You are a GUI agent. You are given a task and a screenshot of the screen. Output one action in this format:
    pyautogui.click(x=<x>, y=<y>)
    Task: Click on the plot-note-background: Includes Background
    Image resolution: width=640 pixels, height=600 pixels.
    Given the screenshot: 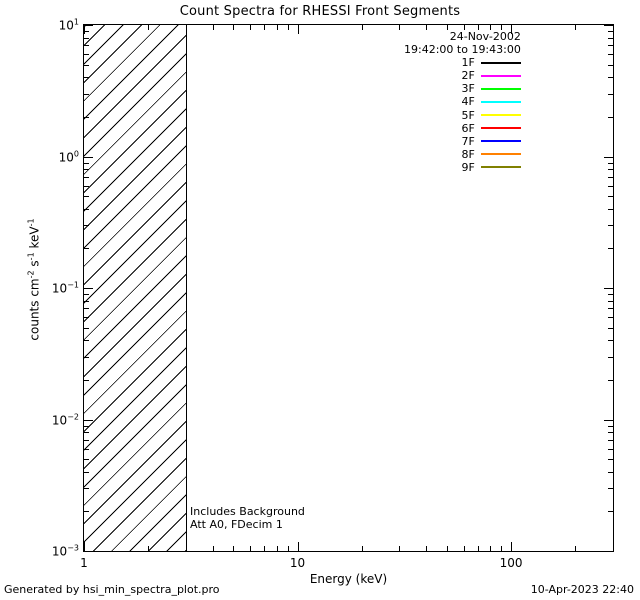 What is the action you would take?
    pyautogui.click(x=247, y=511)
    